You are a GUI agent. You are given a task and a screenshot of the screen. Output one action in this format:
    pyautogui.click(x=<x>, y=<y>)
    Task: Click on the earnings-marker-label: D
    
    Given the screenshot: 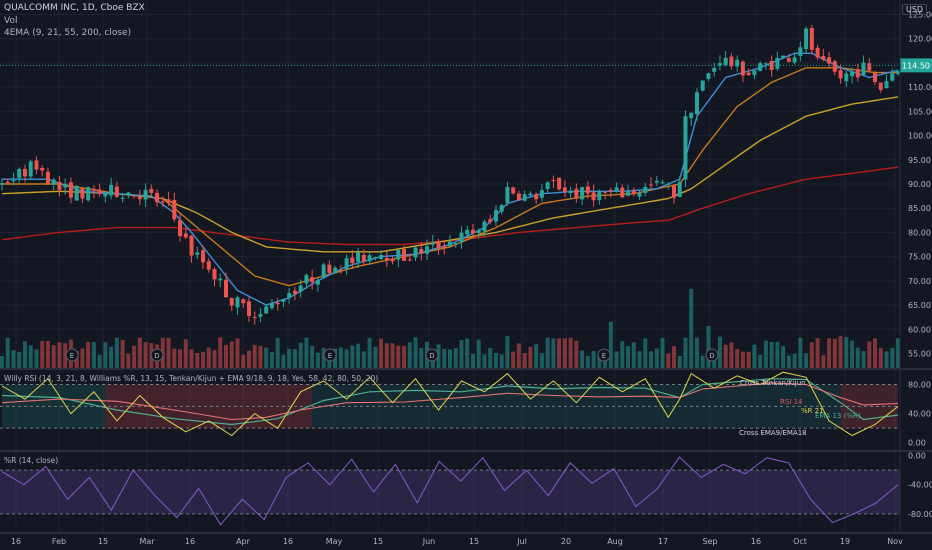 What is the action you would take?
    pyautogui.click(x=711, y=356)
    